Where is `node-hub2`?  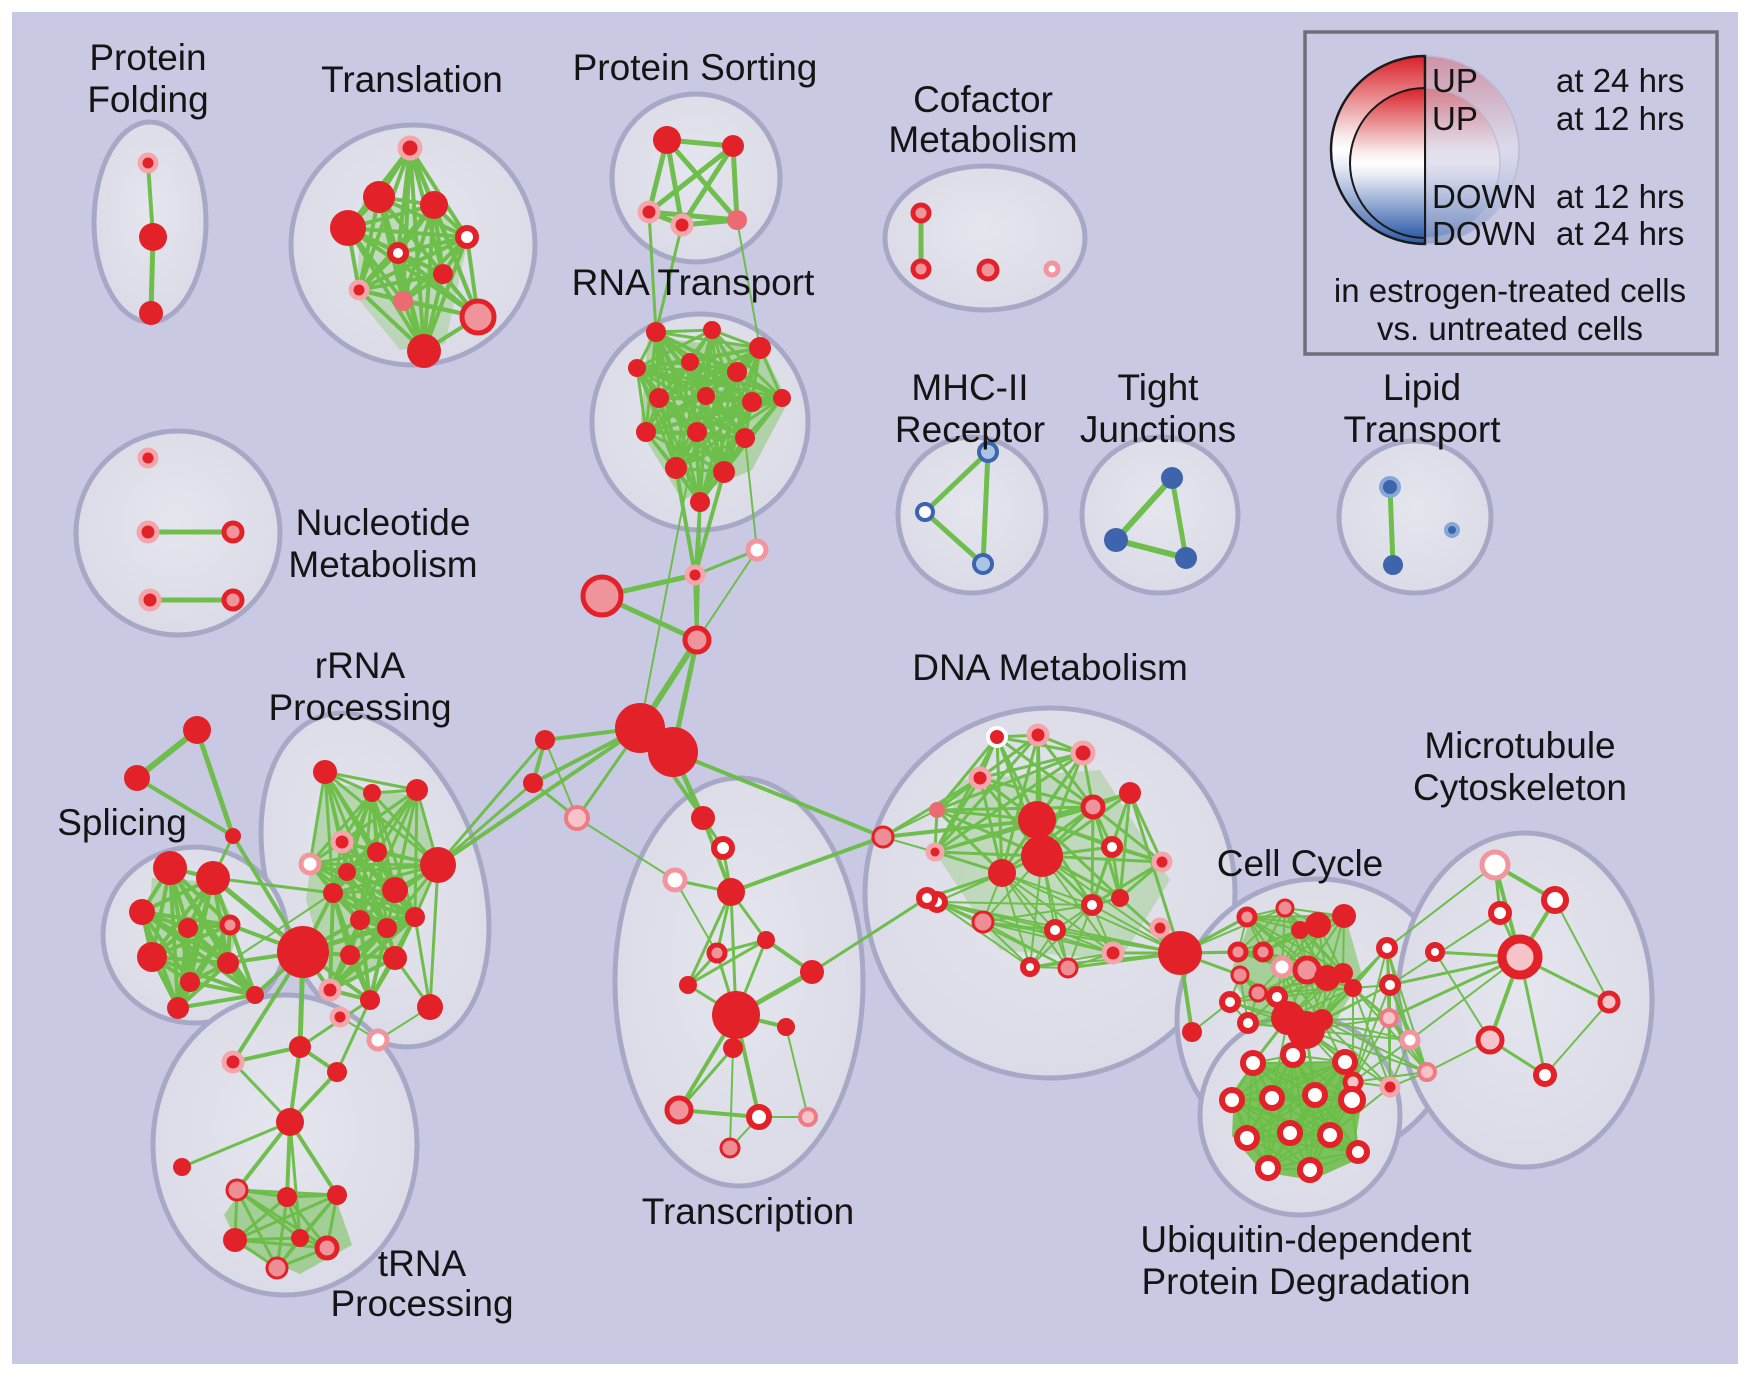
node-hub2 is located at coordinates (673, 752).